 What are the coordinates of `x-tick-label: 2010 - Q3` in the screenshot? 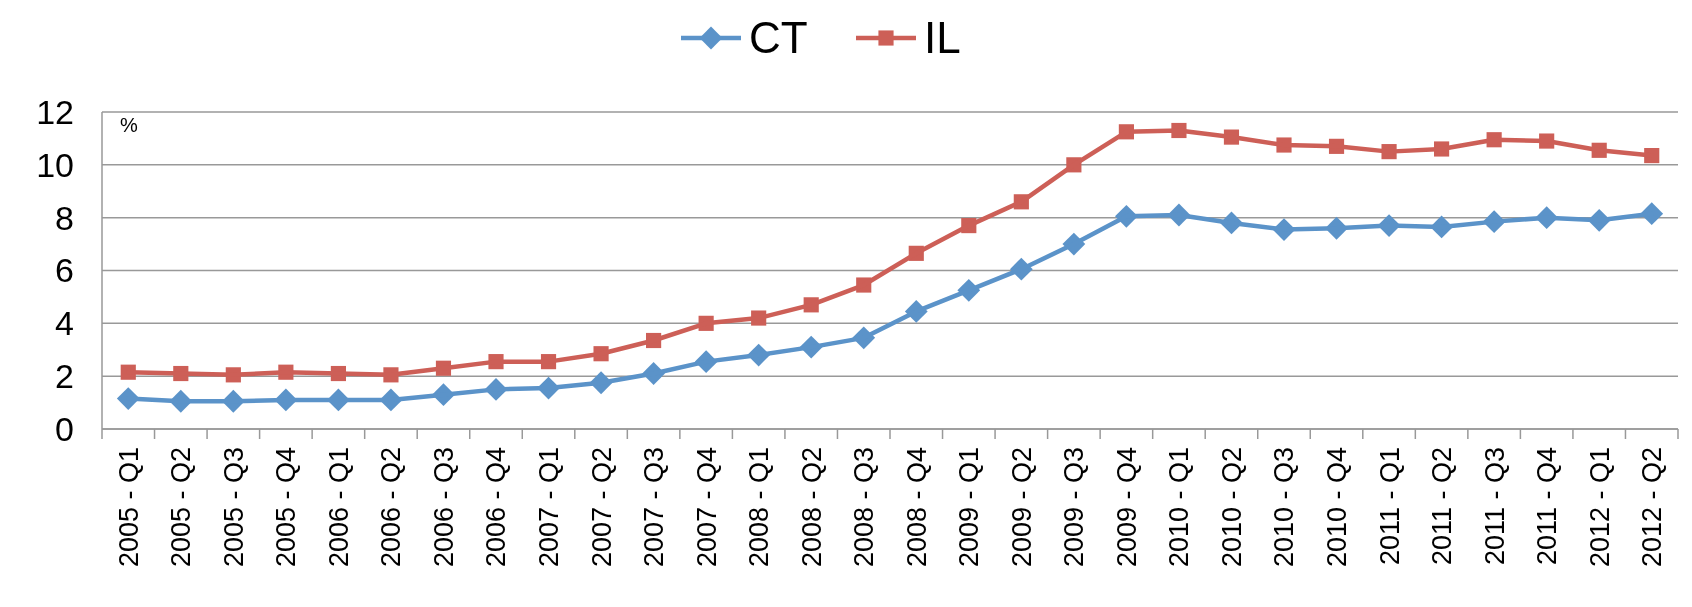 It's located at (1284, 507).